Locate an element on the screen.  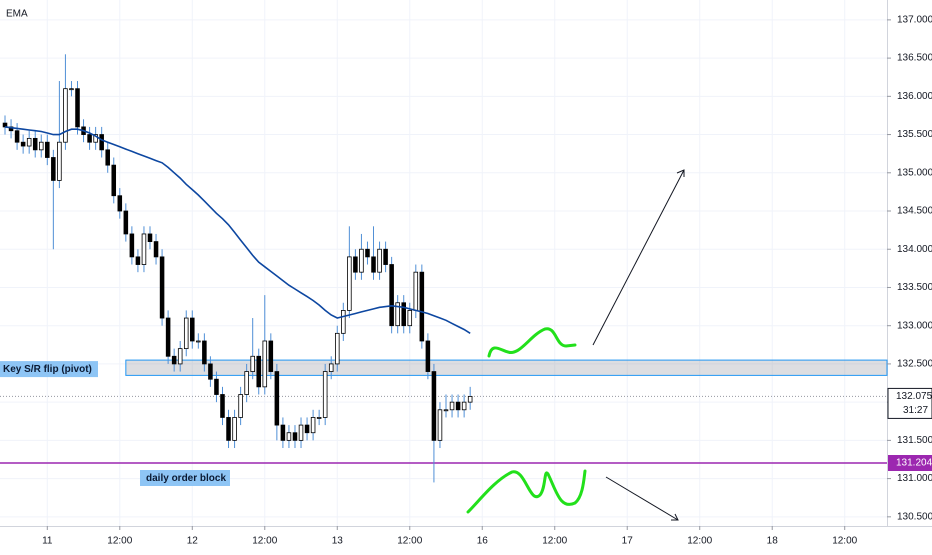
y-tick-label: 136.500 is located at coordinates (914, 58).